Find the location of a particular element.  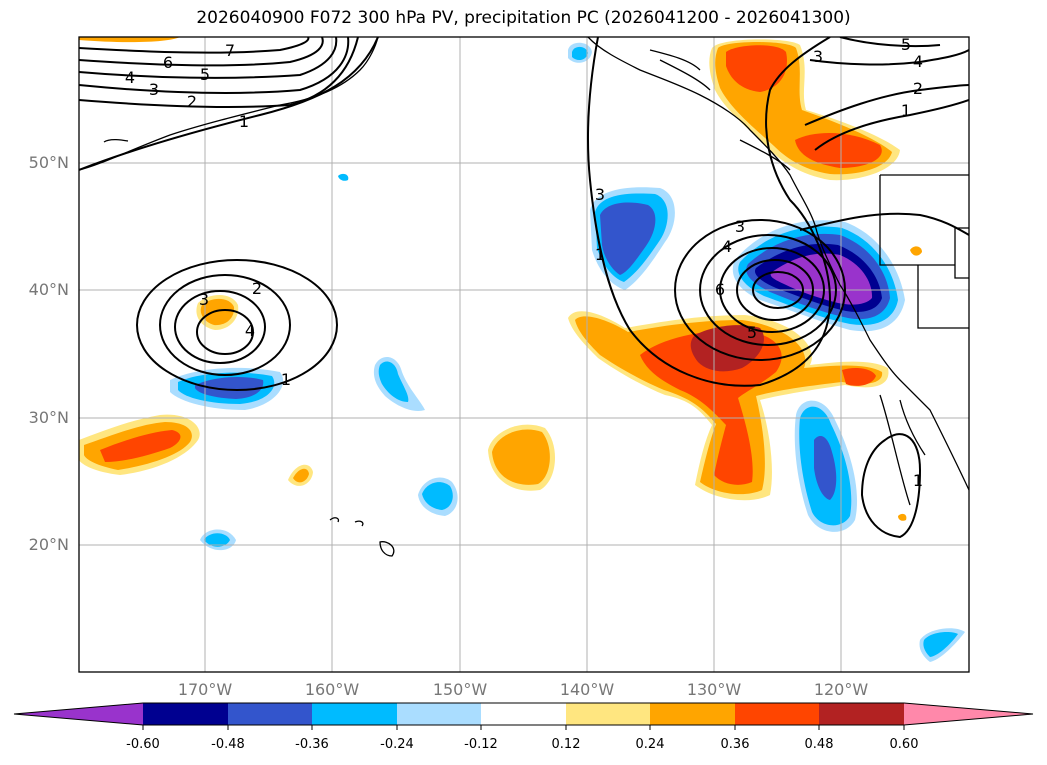

colorbar-tick-label: -0.48 is located at coordinates (228, 744).